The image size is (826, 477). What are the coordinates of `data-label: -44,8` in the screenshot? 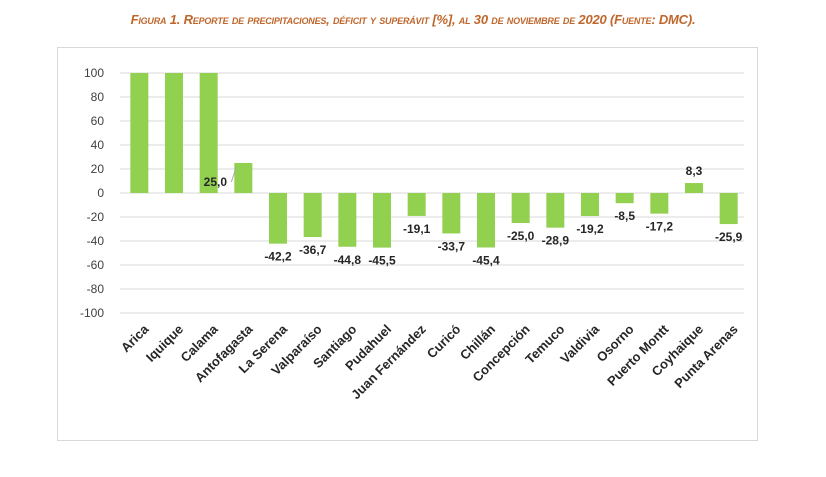 It's located at (348, 260).